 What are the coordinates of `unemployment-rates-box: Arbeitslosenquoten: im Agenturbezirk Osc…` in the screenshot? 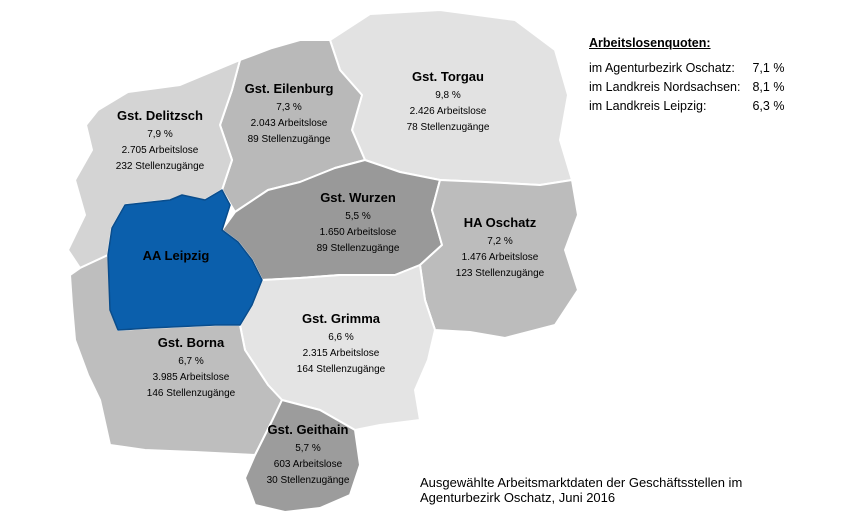 It's located at (719, 75).